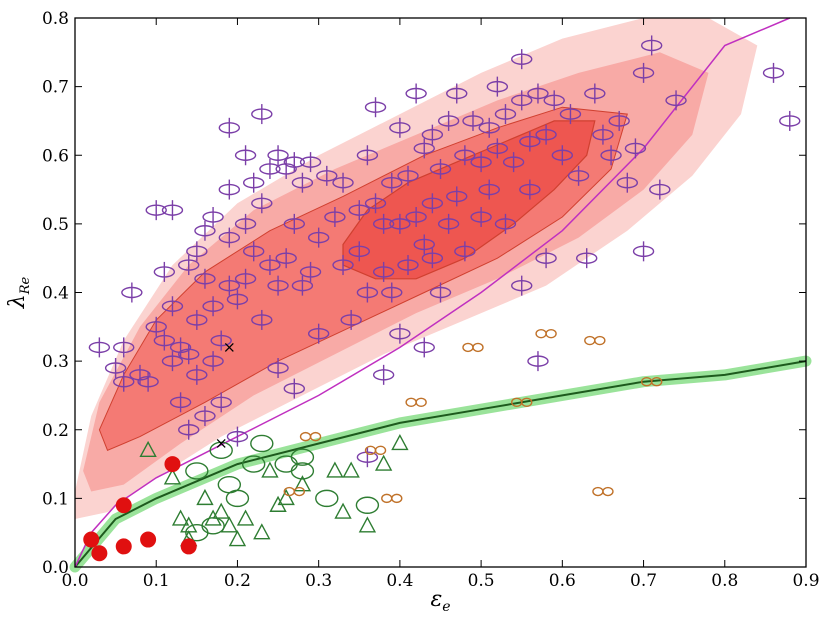 The width and height of the screenshot is (830, 623). What do you see at coordinates (55, 499) in the screenshot?
I see `y-tick-label: 0.1` at bounding box center [55, 499].